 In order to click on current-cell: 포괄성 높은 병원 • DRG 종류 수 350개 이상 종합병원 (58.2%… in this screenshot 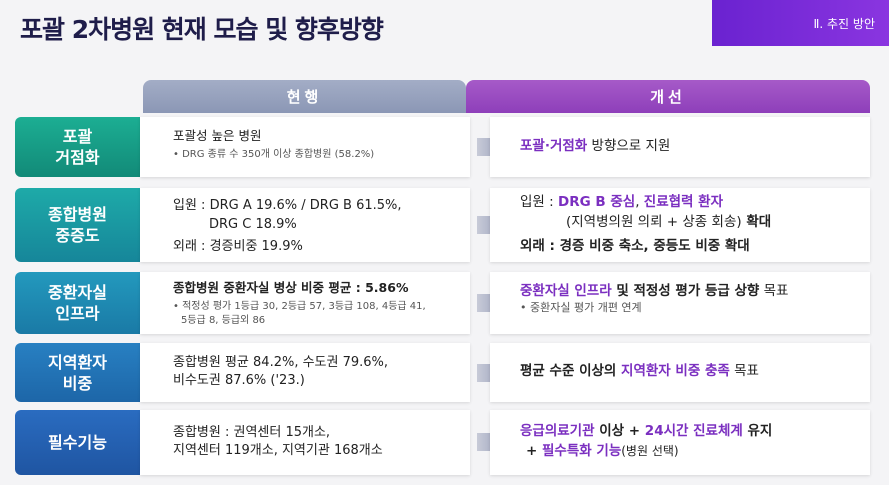, I will do `click(305, 147)`.